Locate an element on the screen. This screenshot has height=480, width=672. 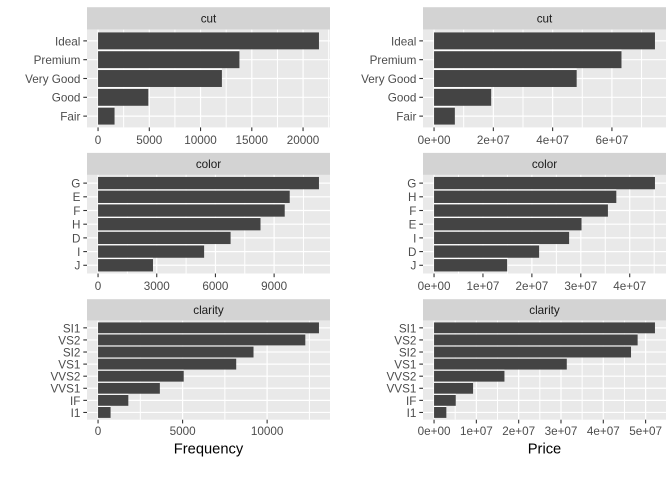
svg-text: Frequency is located at coordinates (209, 449).